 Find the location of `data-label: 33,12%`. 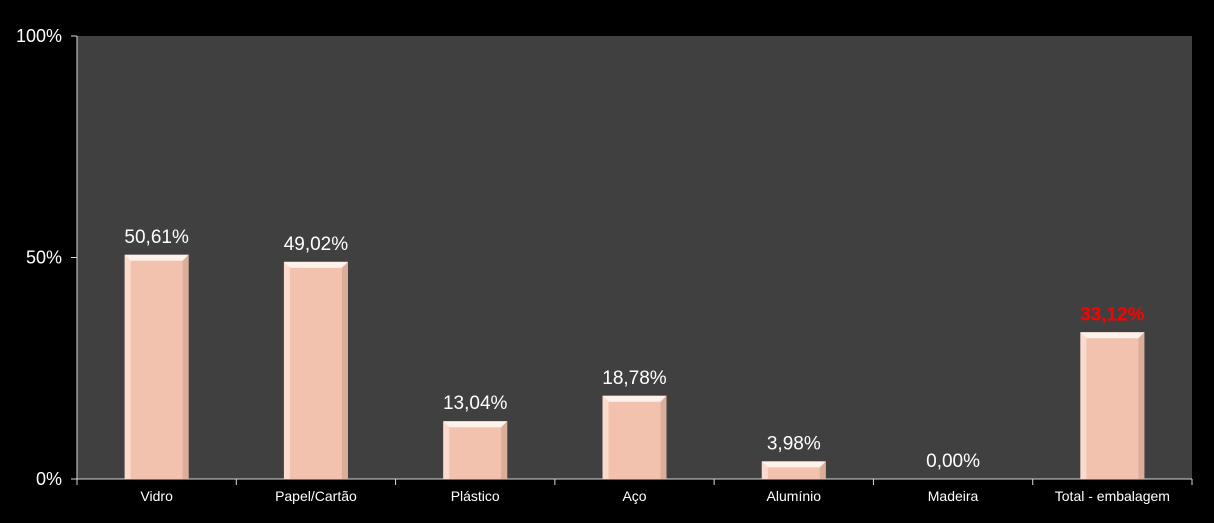

data-label: 33,12% is located at coordinates (1112, 314).